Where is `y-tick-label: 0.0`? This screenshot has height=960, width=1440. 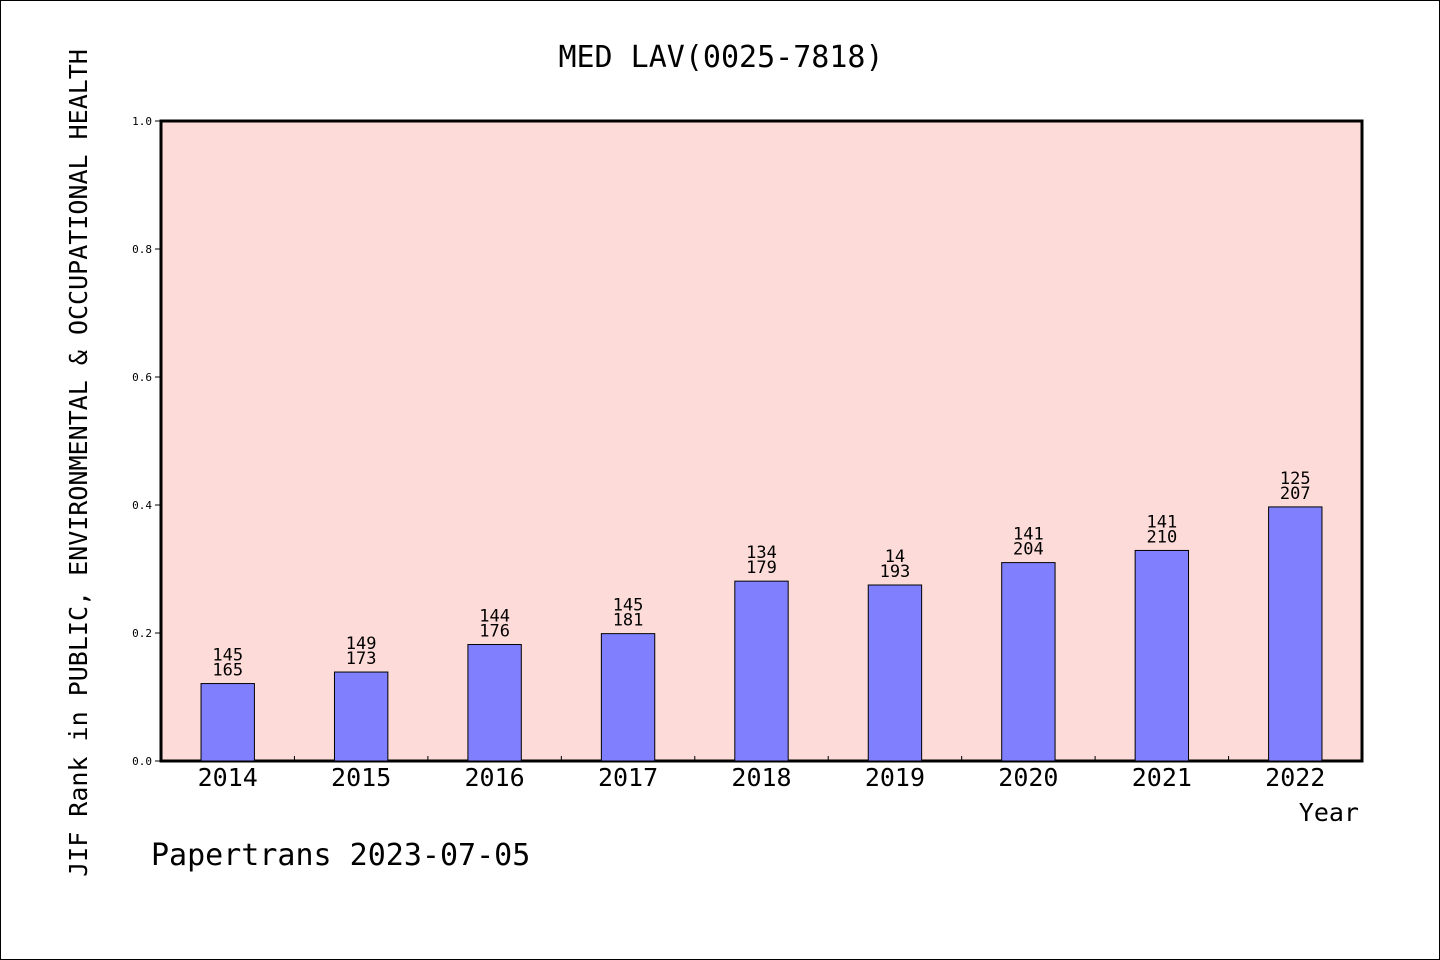
y-tick-label: 0.0 is located at coordinates (142, 761).